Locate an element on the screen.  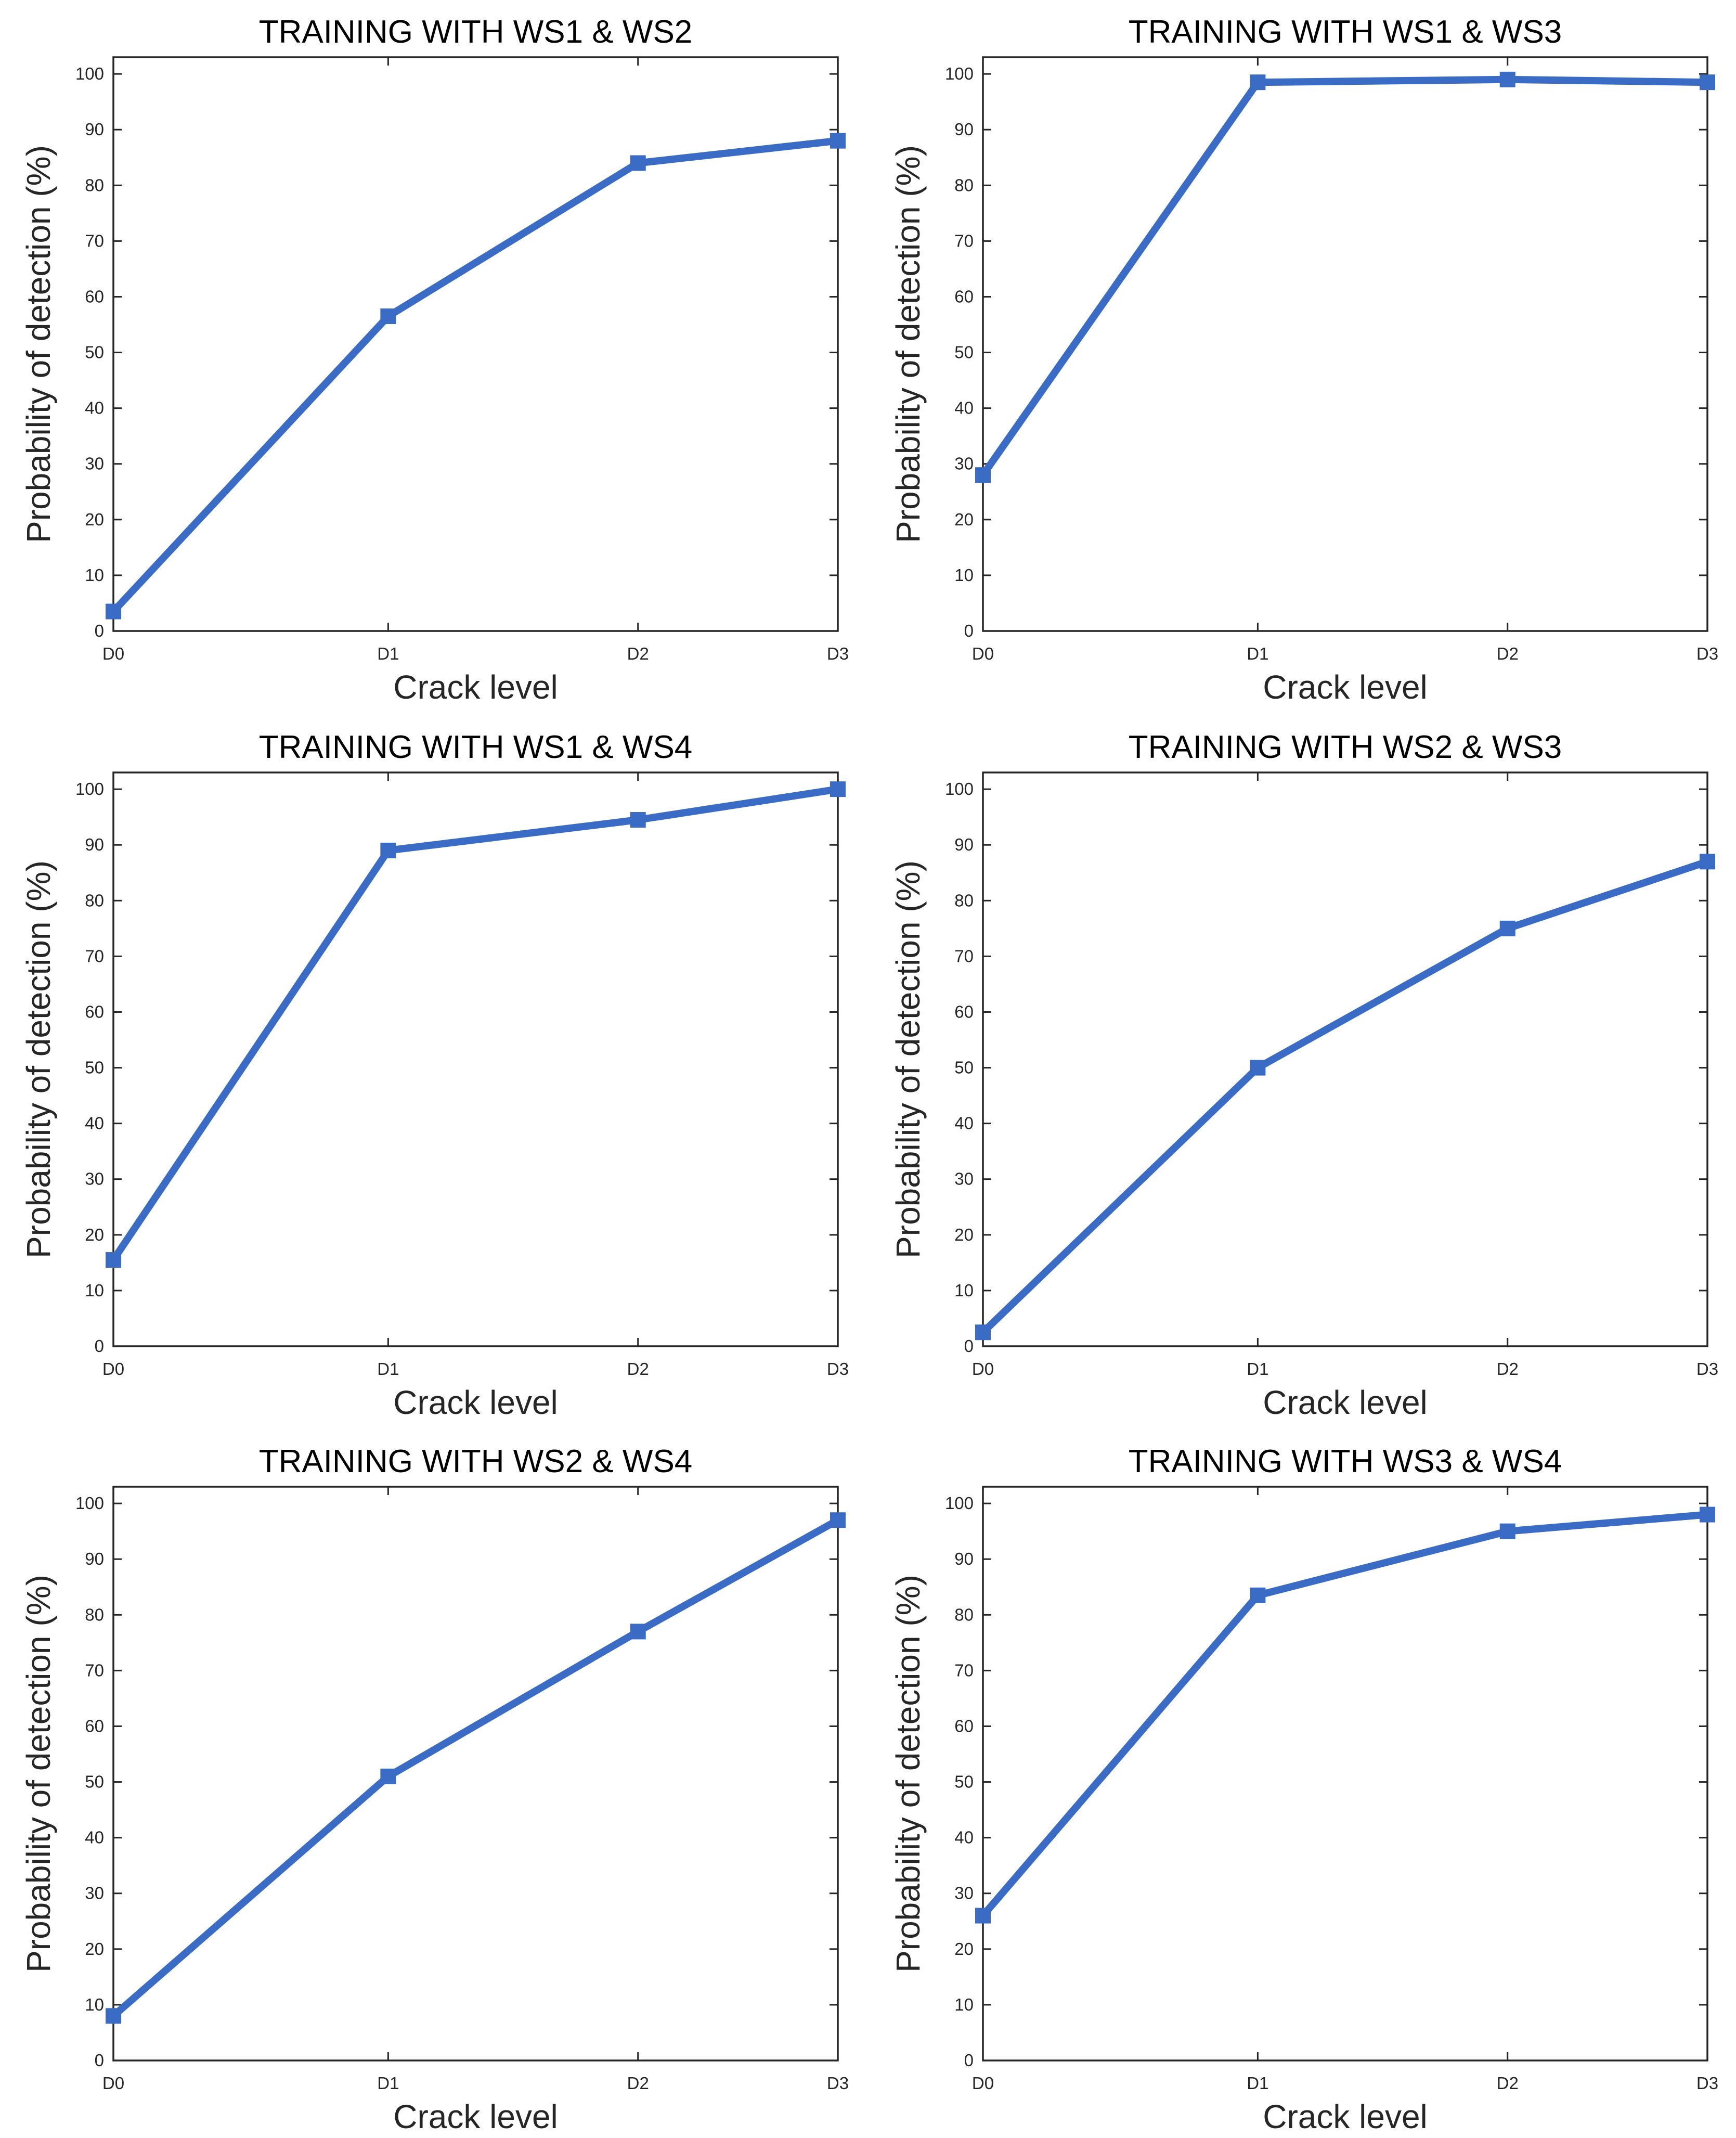
chart-title: TRAINING WITH WS1 & WS2 is located at coordinates (476, 32).